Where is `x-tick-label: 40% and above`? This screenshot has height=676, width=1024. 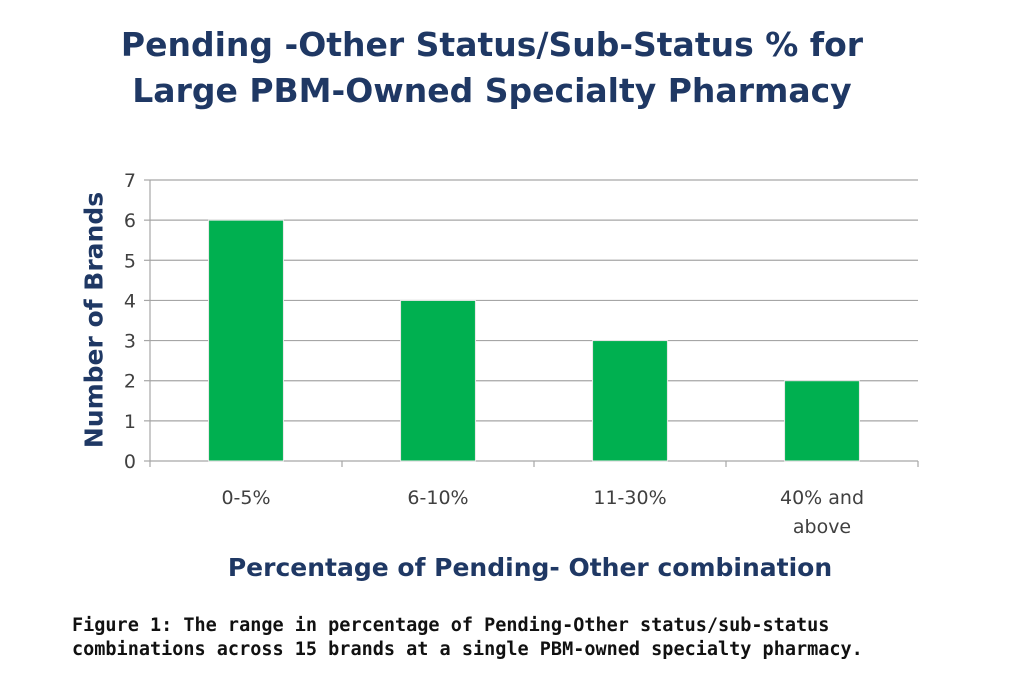
x-tick-label: 40% and above is located at coordinates (822, 512).